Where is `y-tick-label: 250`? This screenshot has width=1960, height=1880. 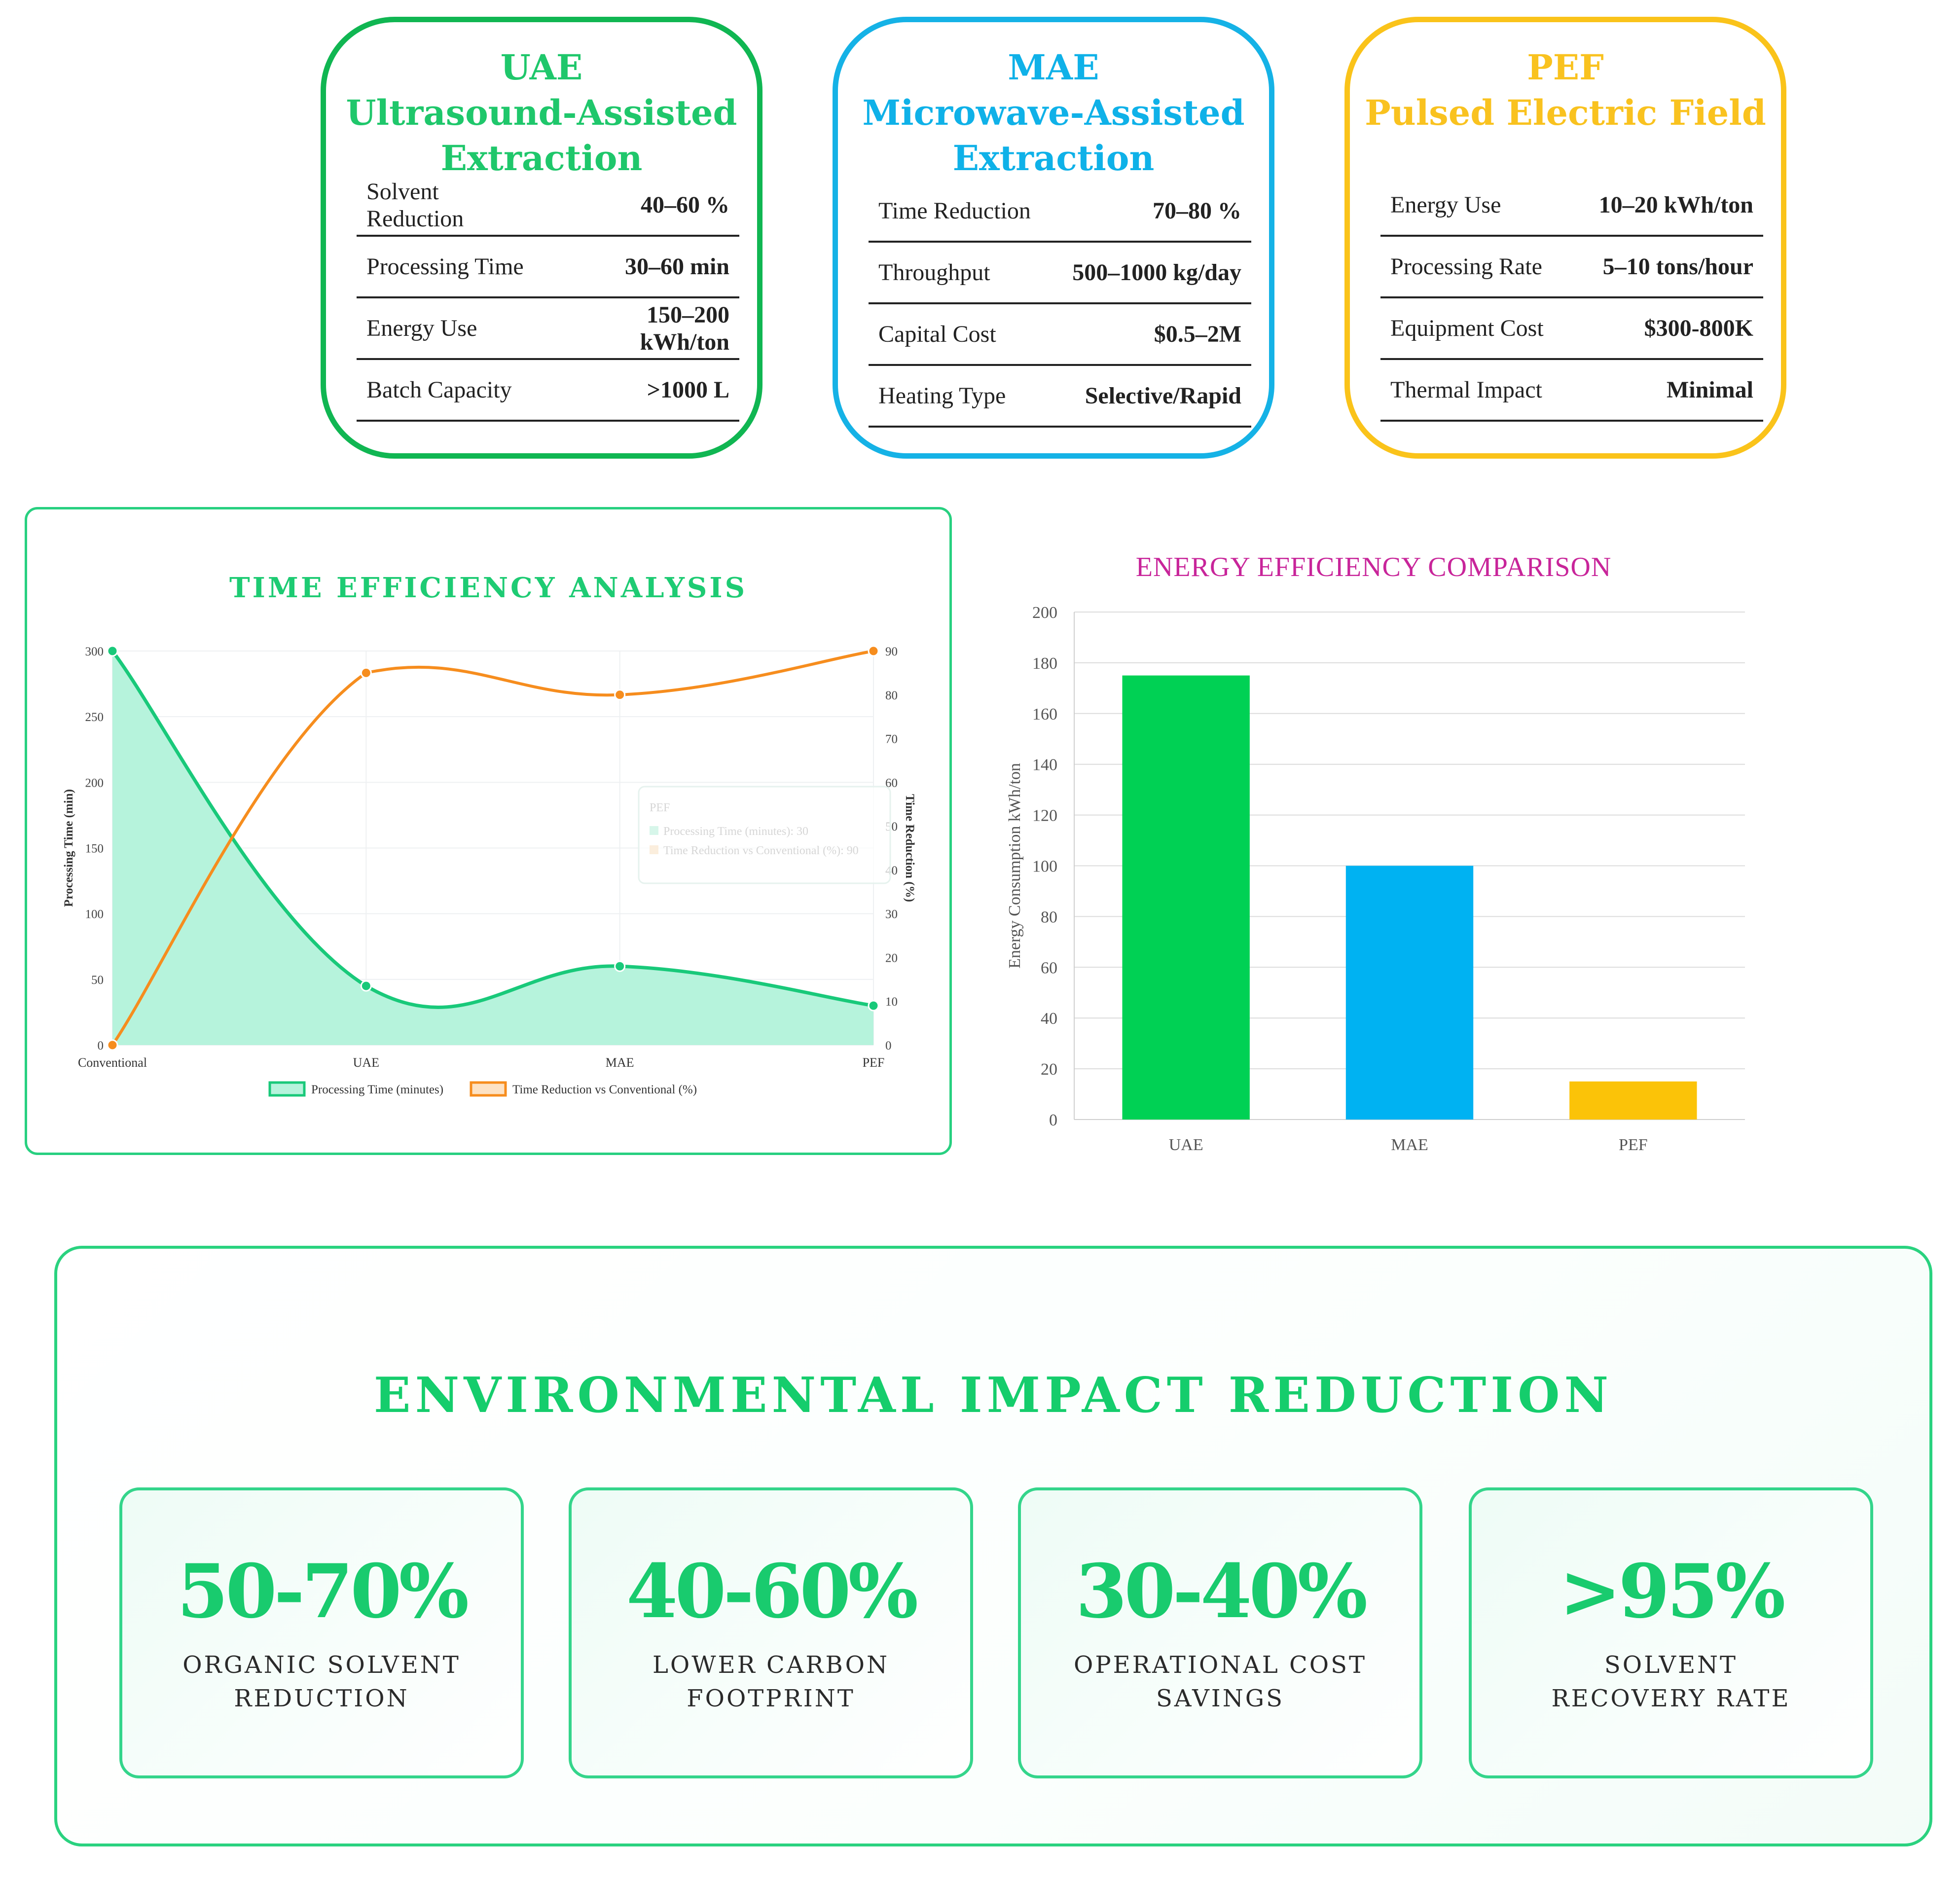
y-tick-label: 250 is located at coordinates (95, 717).